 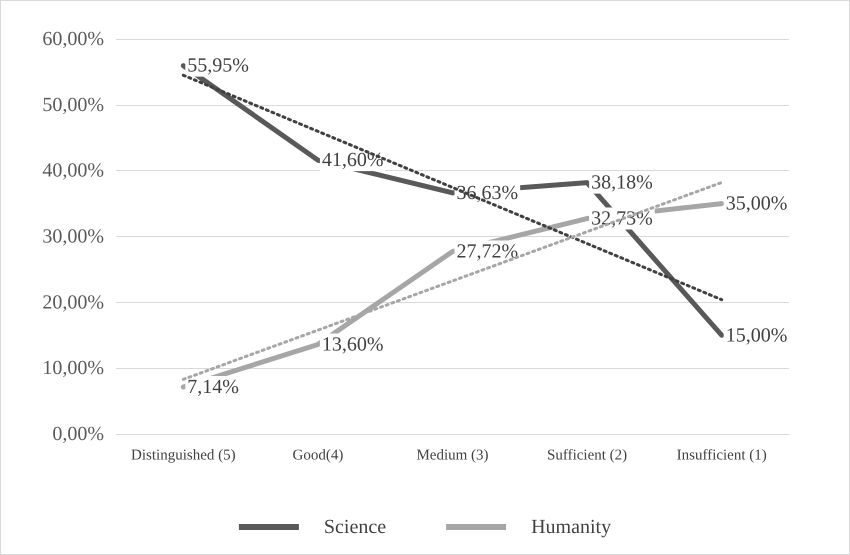 I want to click on data-label: 35,00%, so click(x=757, y=203).